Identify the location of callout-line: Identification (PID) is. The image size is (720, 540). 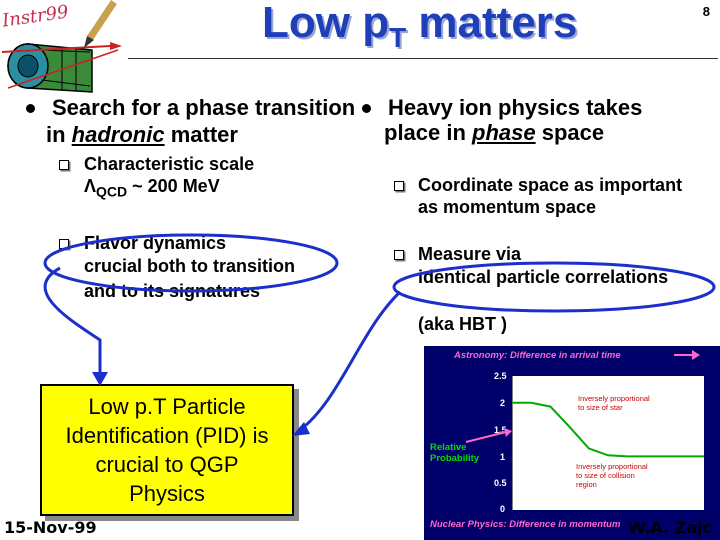
(167, 435).